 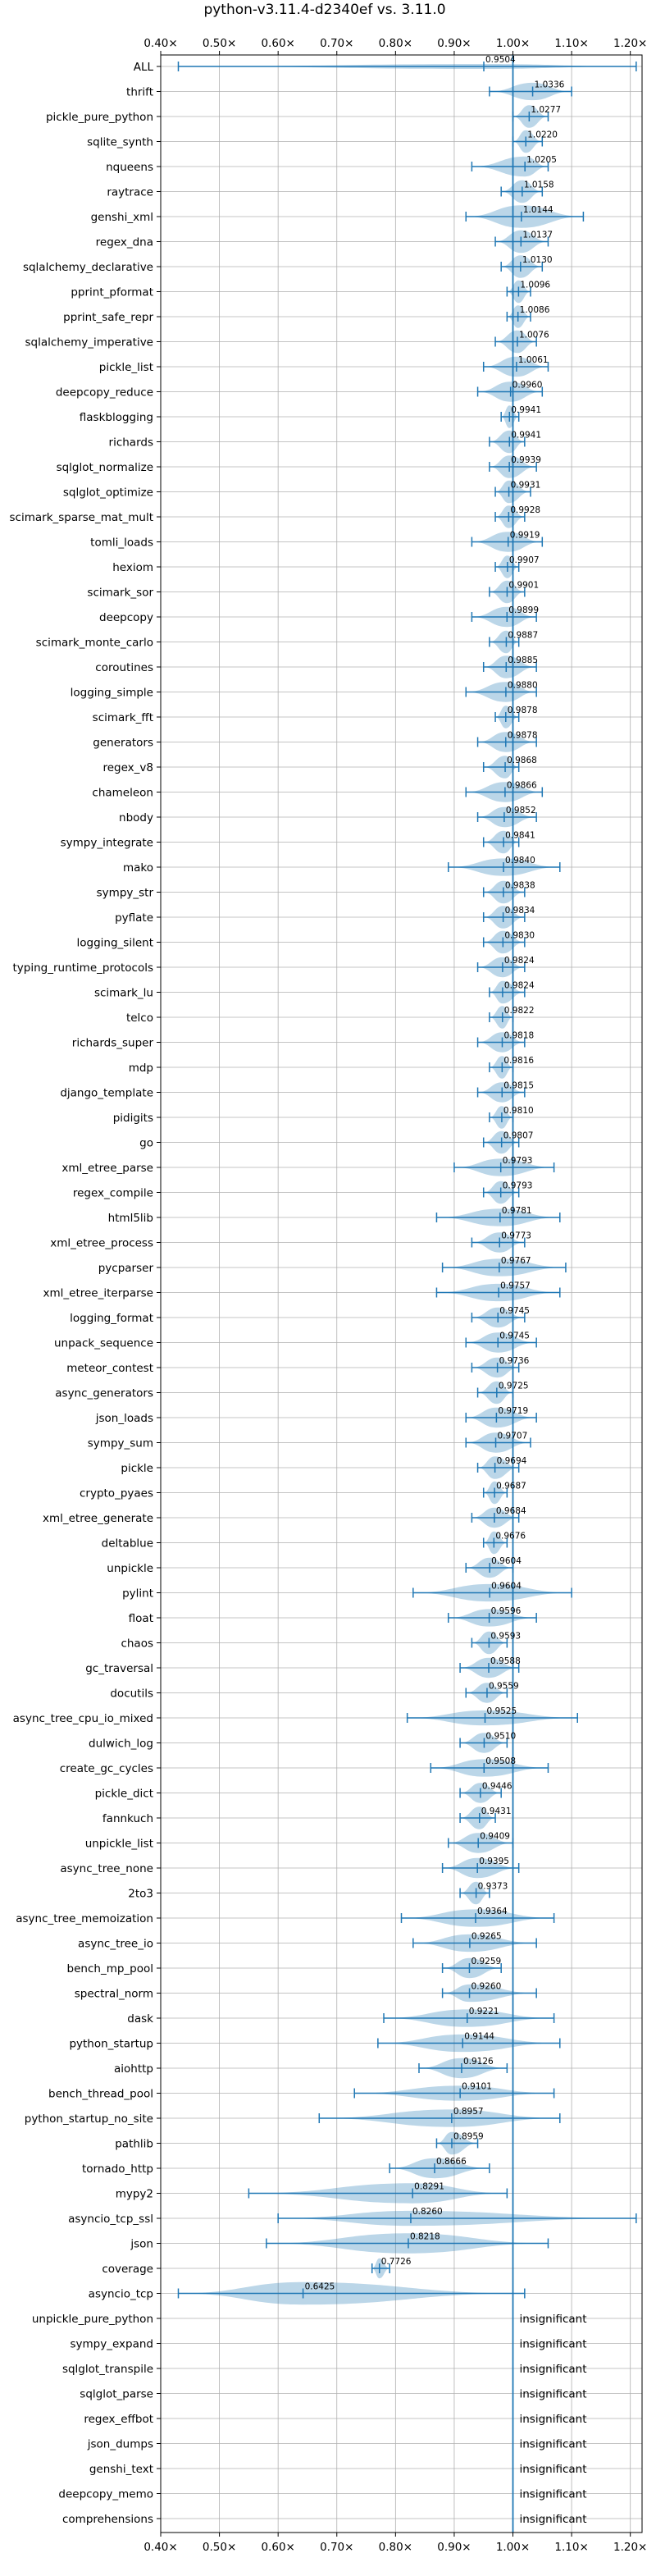 What do you see at coordinates (519, 986) in the screenshot?
I see `mean-label-scimark_lu: 0.9824` at bounding box center [519, 986].